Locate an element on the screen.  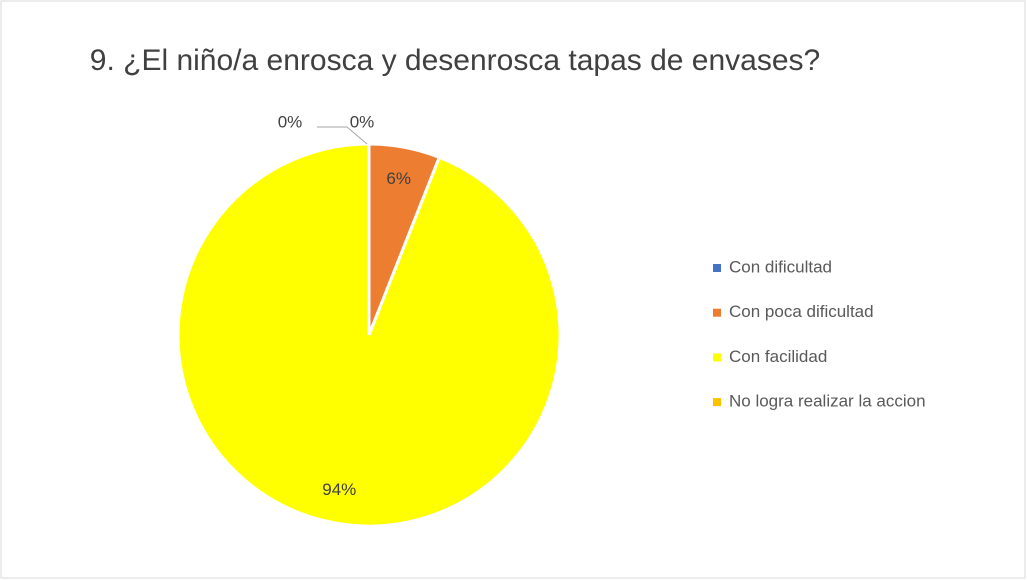
legend-label: No logra realizar la accion is located at coordinates (827, 401).